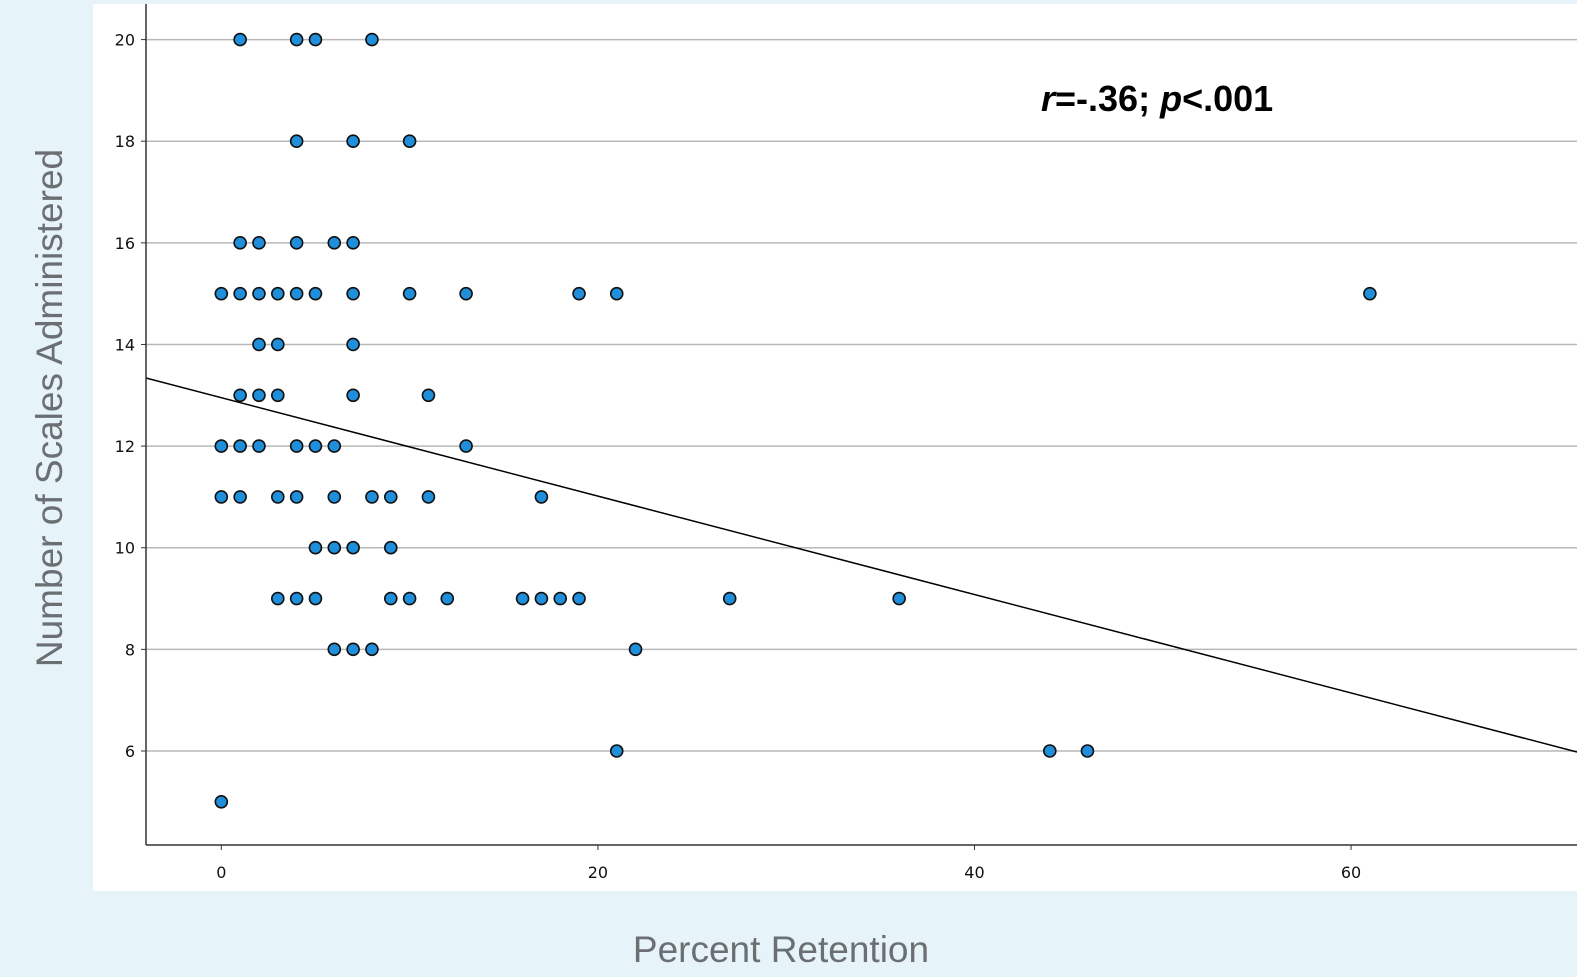 This screenshot has height=977, width=1577. What do you see at coordinates (49, 408) in the screenshot?
I see `y-axis-label: Number of Scales Administered` at bounding box center [49, 408].